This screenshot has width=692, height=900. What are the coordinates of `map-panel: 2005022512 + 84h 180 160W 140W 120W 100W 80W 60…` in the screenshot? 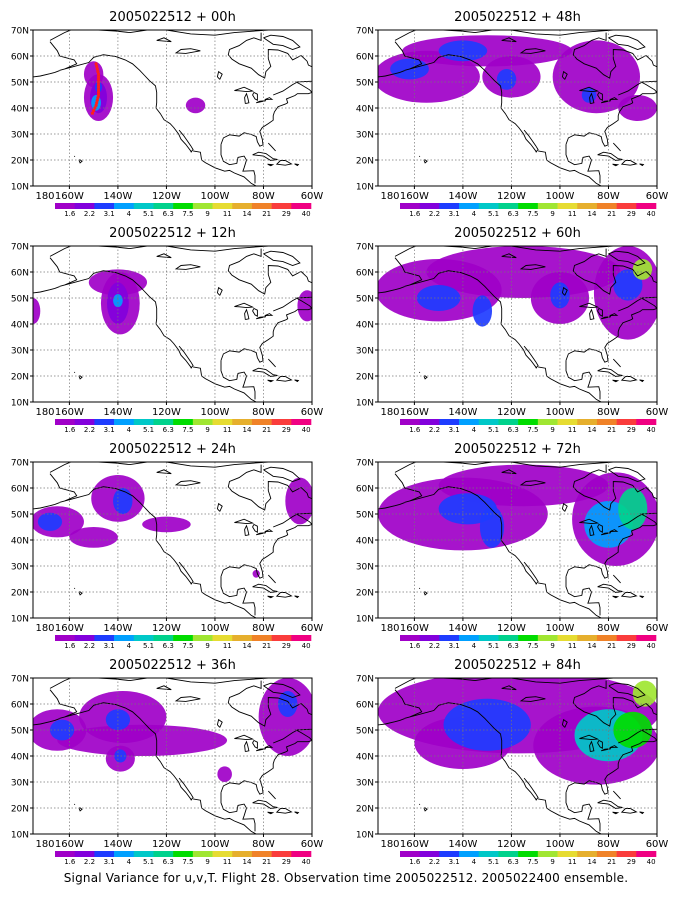 It's located at (512, 762).